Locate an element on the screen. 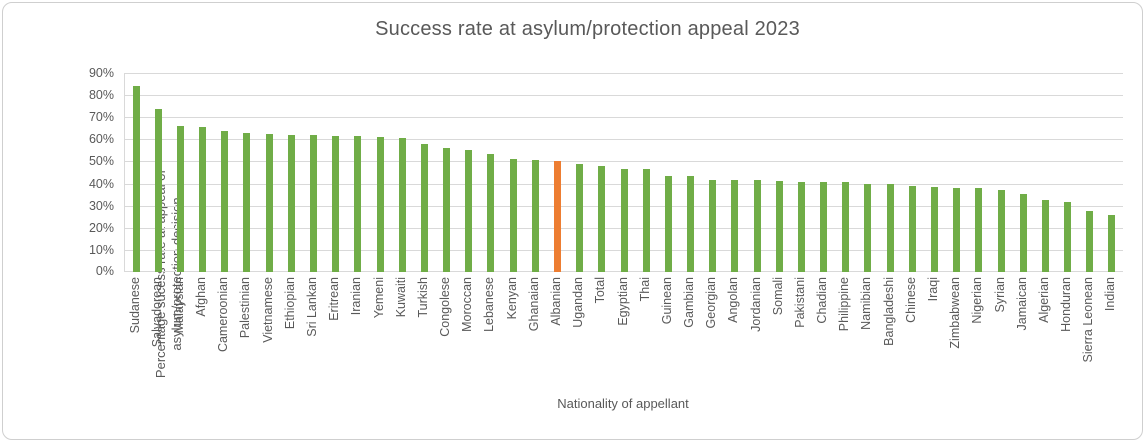 This screenshot has width=1145, height=442. x-axis-tick-label: Sierra Leonean is located at coordinates (1088, 320).